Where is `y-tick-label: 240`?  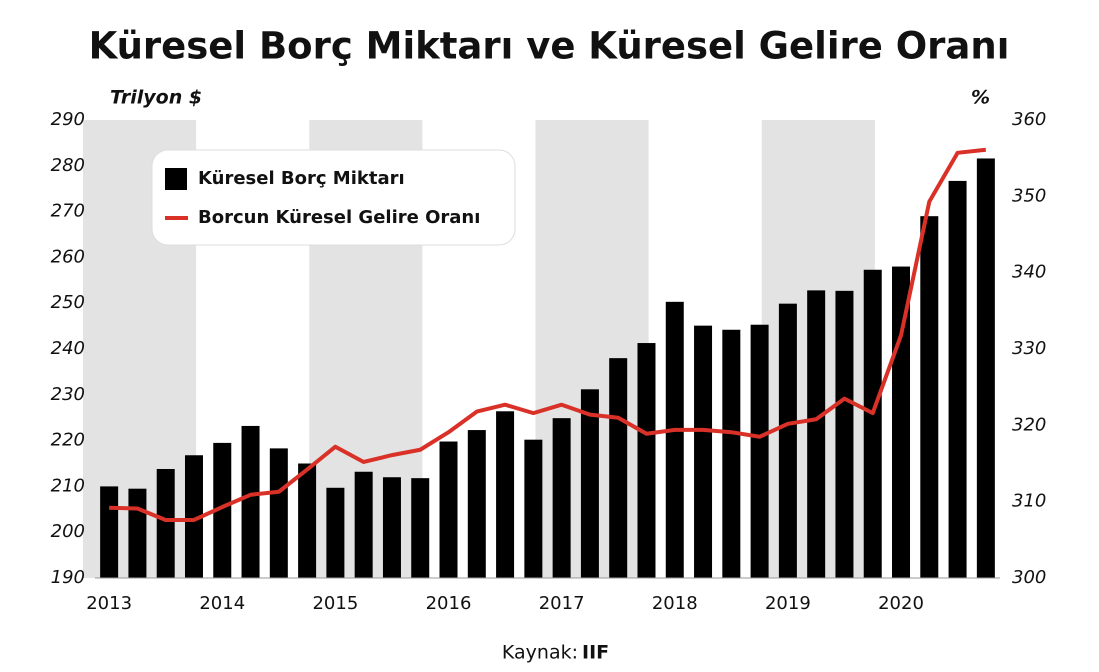
y-tick-label: 240 is located at coordinates (68, 348).